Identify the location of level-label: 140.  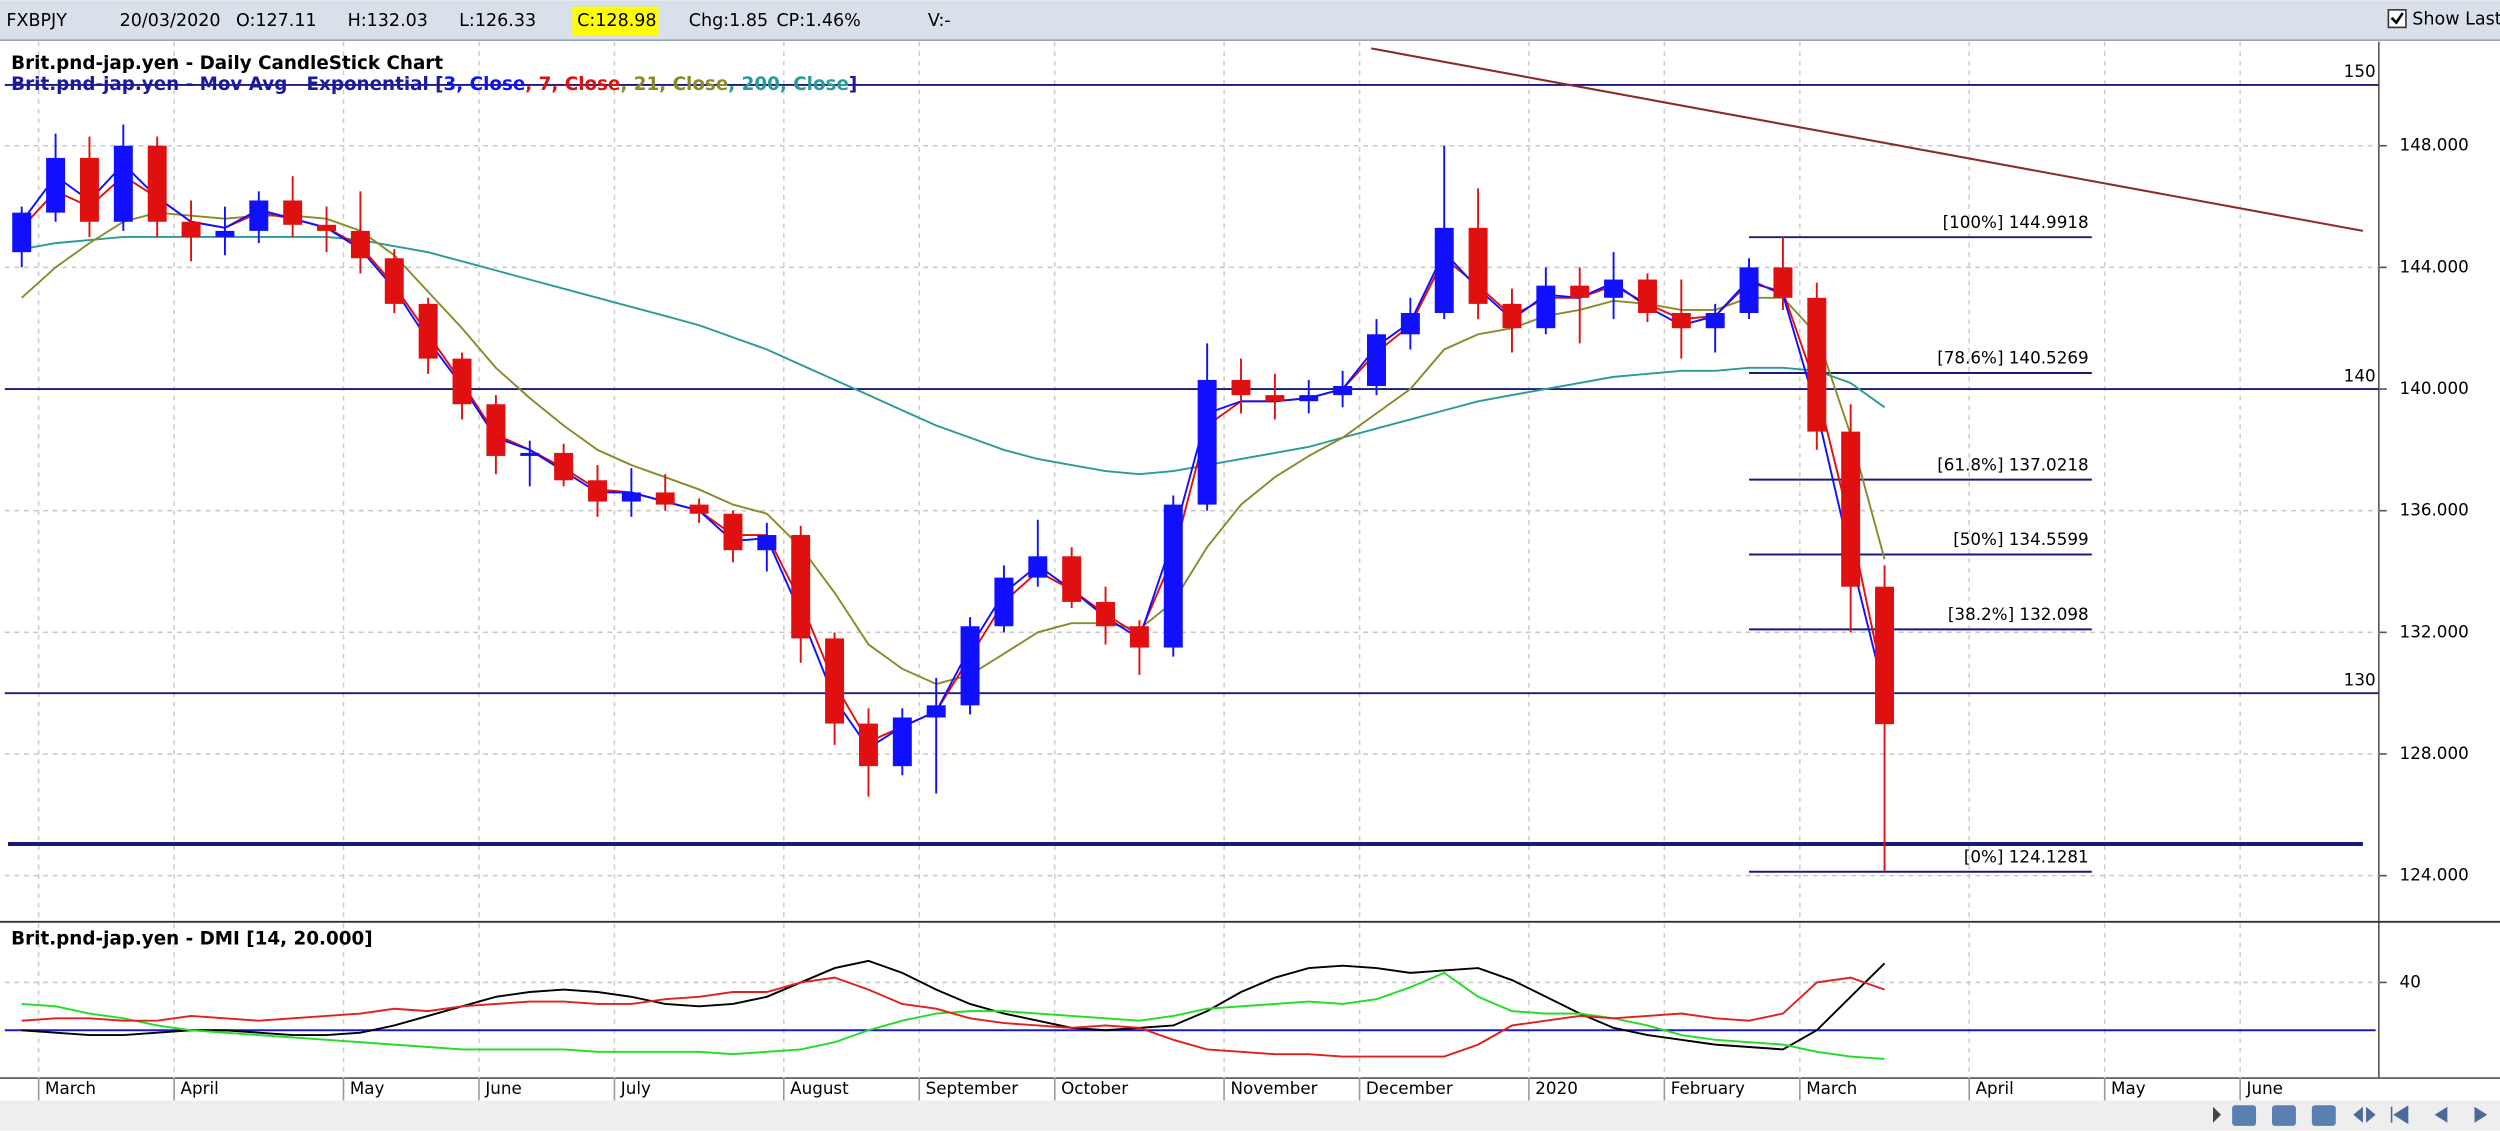
(2360, 375).